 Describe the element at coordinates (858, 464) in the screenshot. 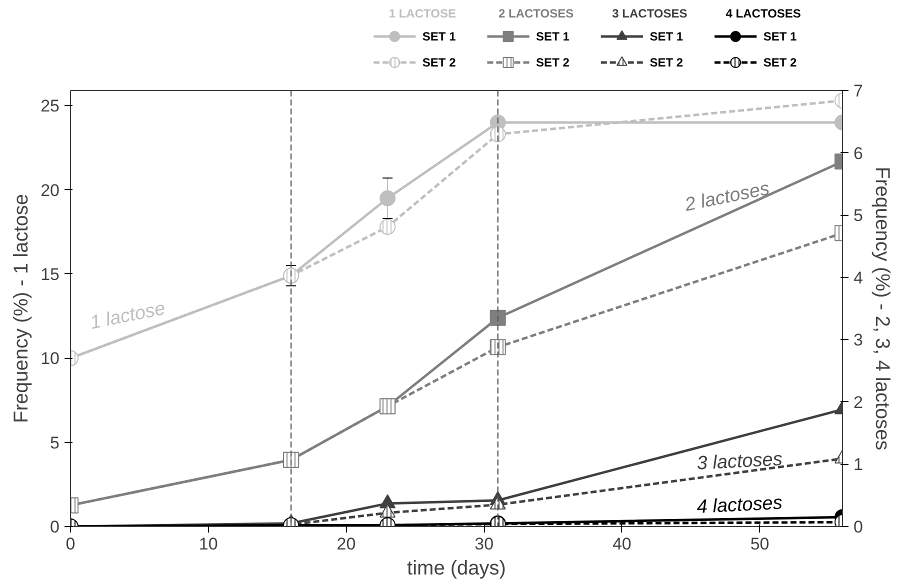

I see `y2-tick-label: 1` at that location.